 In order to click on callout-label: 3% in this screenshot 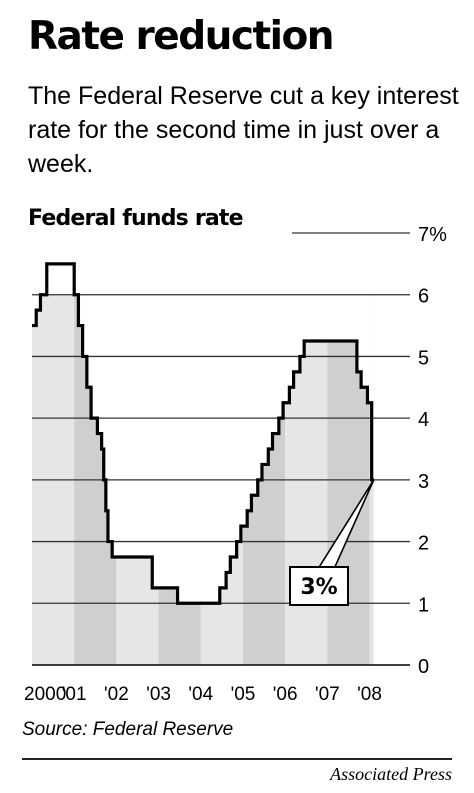, I will do `click(318, 587)`.